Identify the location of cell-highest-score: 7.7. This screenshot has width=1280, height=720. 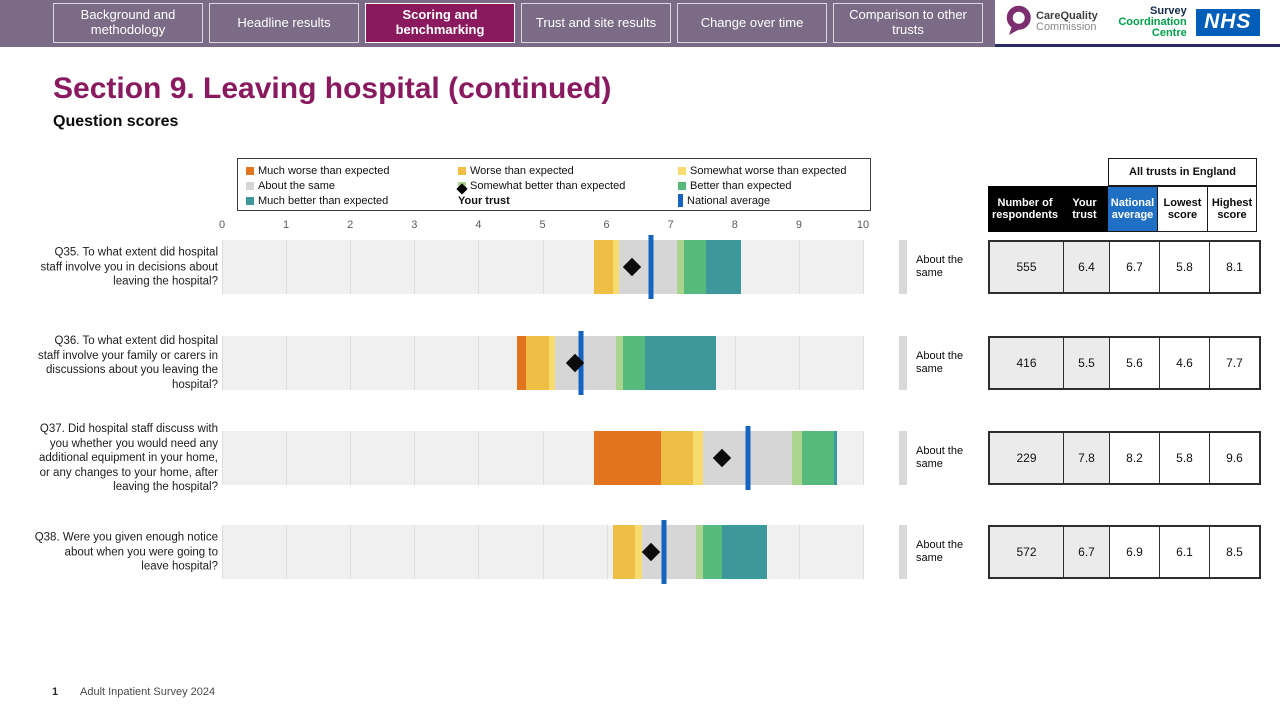
(1234, 363).